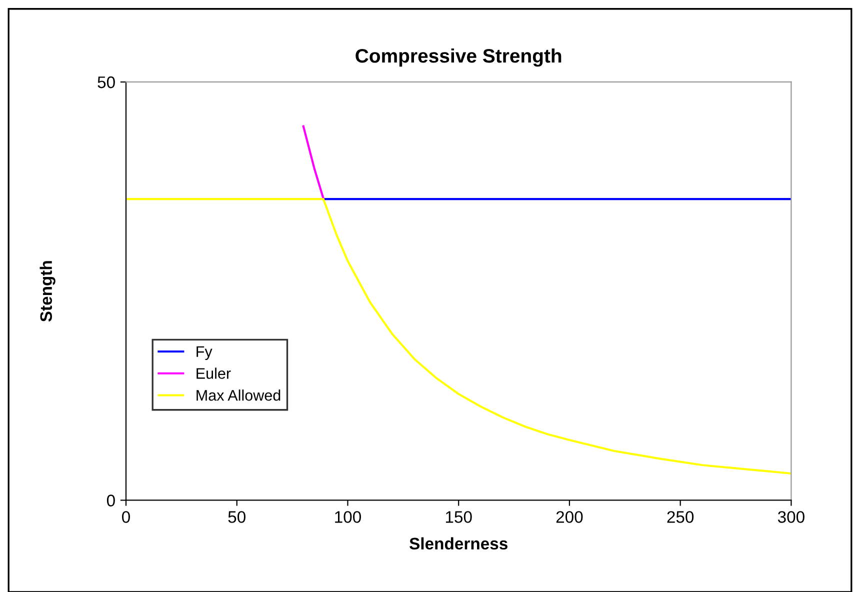 This screenshot has width=860, height=592. What do you see at coordinates (126, 517) in the screenshot?
I see `x-tick-label: 0` at bounding box center [126, 517].